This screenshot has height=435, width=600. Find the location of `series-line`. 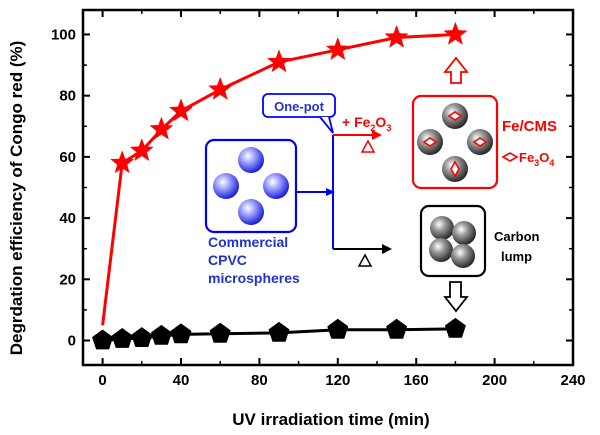

series-line is located at coordinates (279, 334).